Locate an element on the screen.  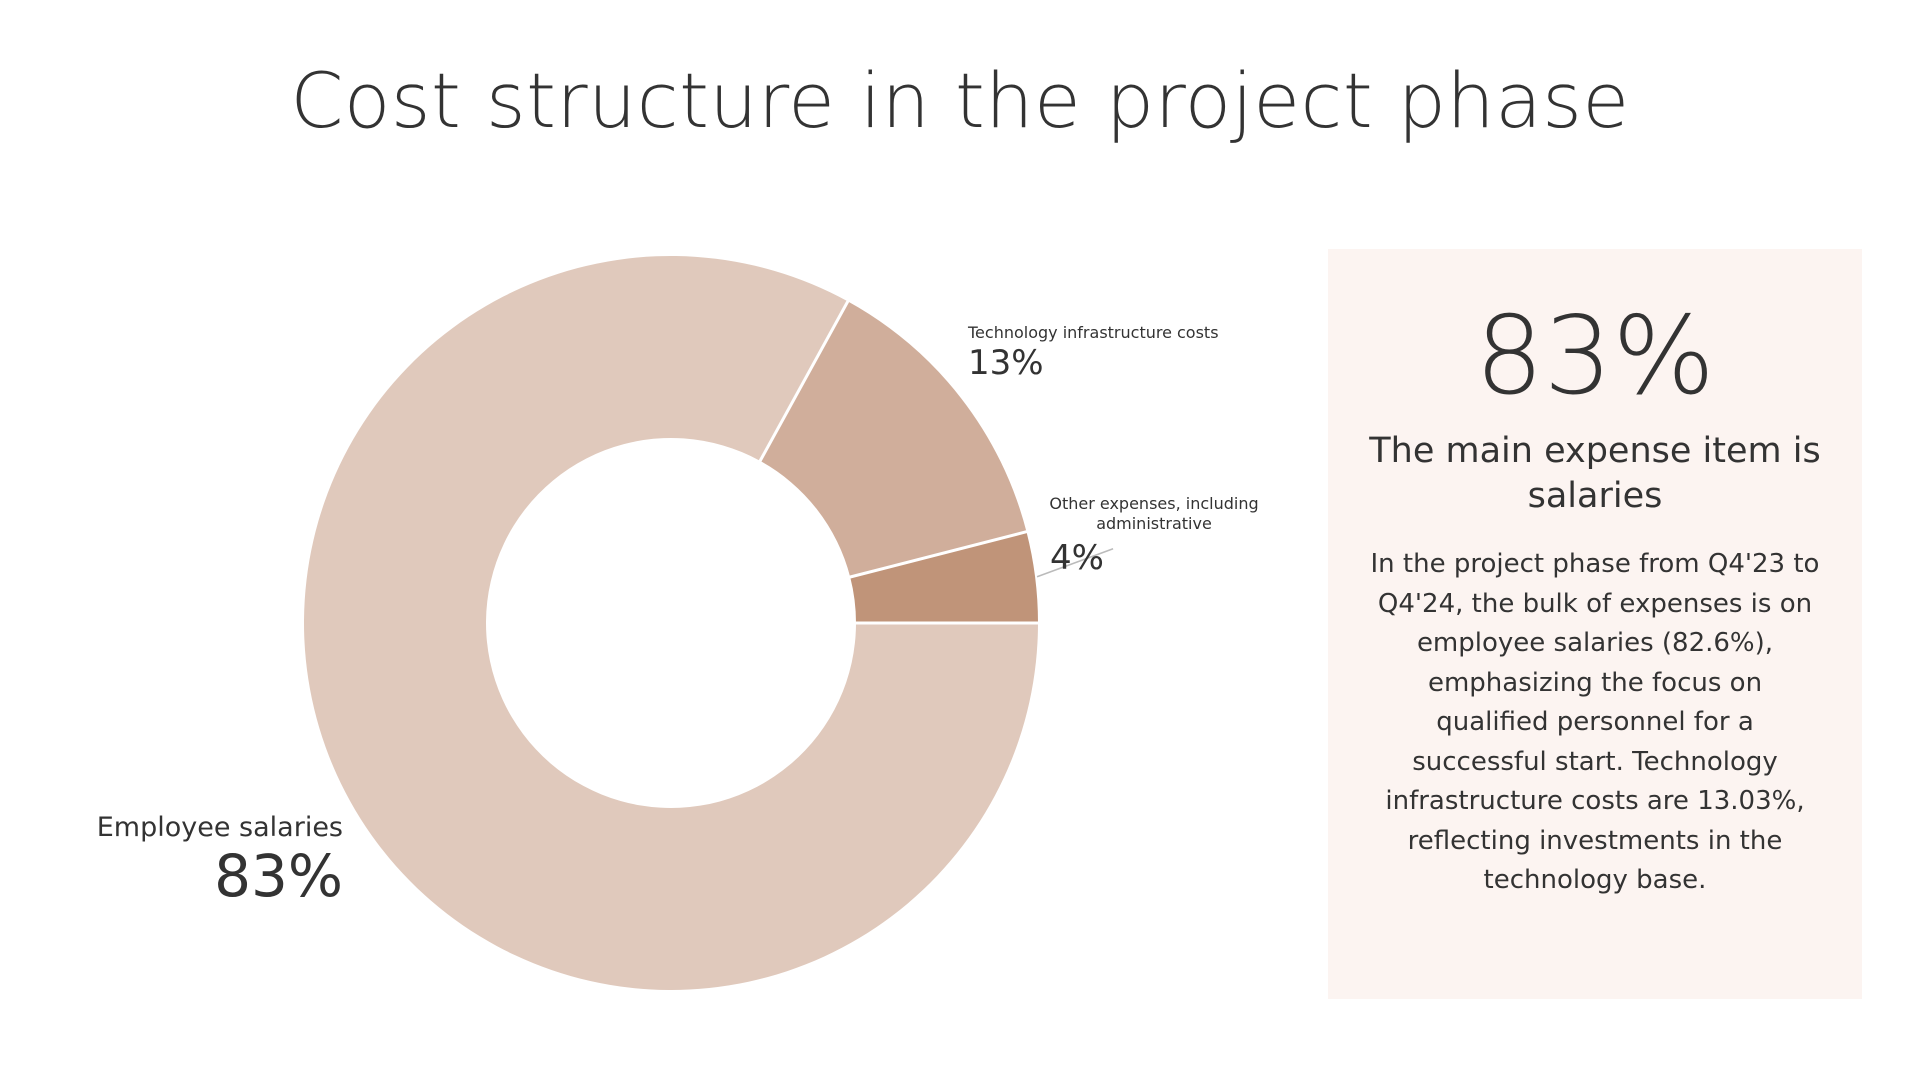
tech-label-name: Technology infrastructure costs is located at coordinates (1093, 332).